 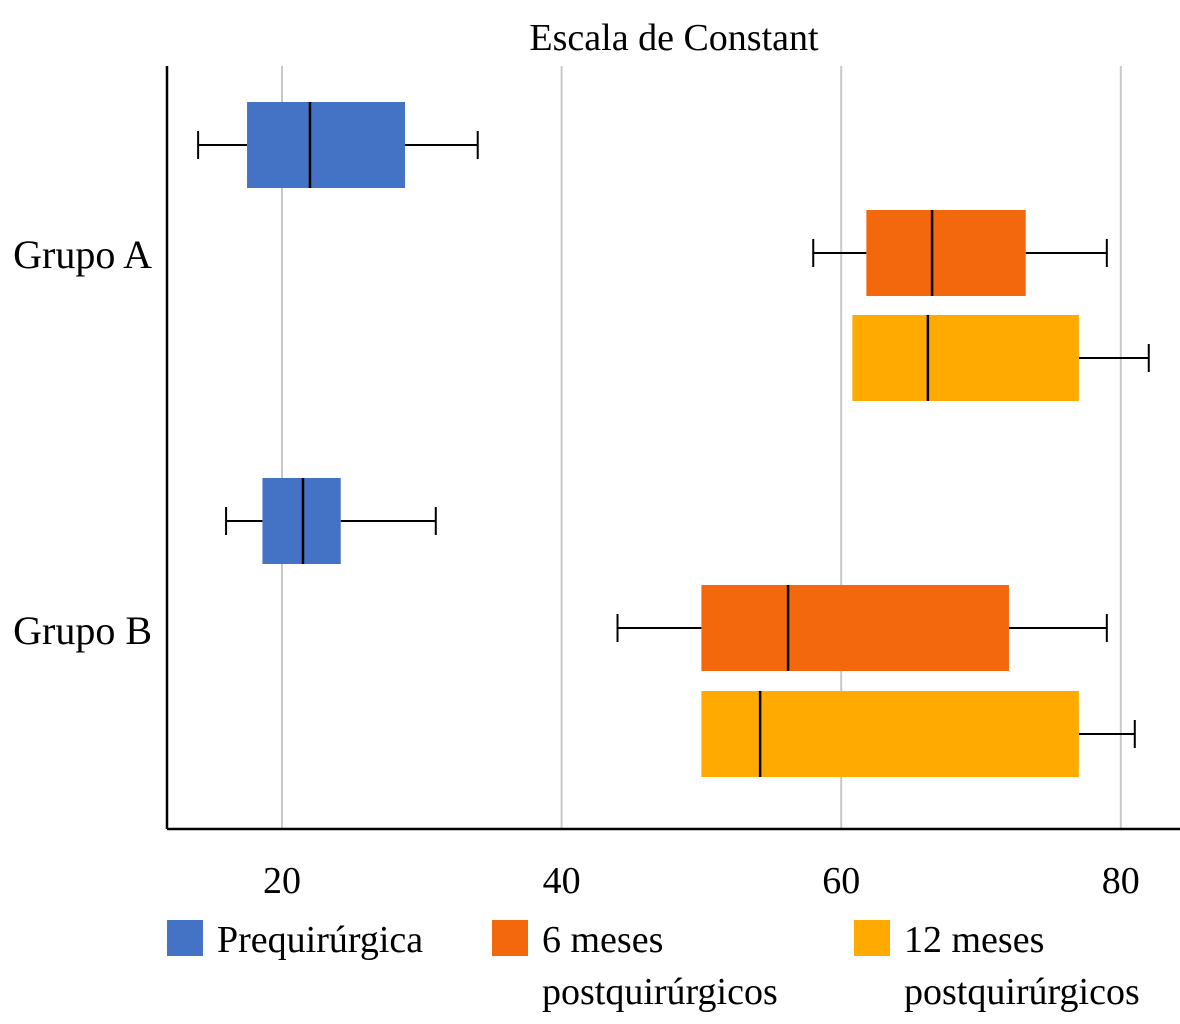 What do you see at coordinates (282, 881) in the screenshot?
I see `x-tick-label: 20` at bounding box center [282, 881].